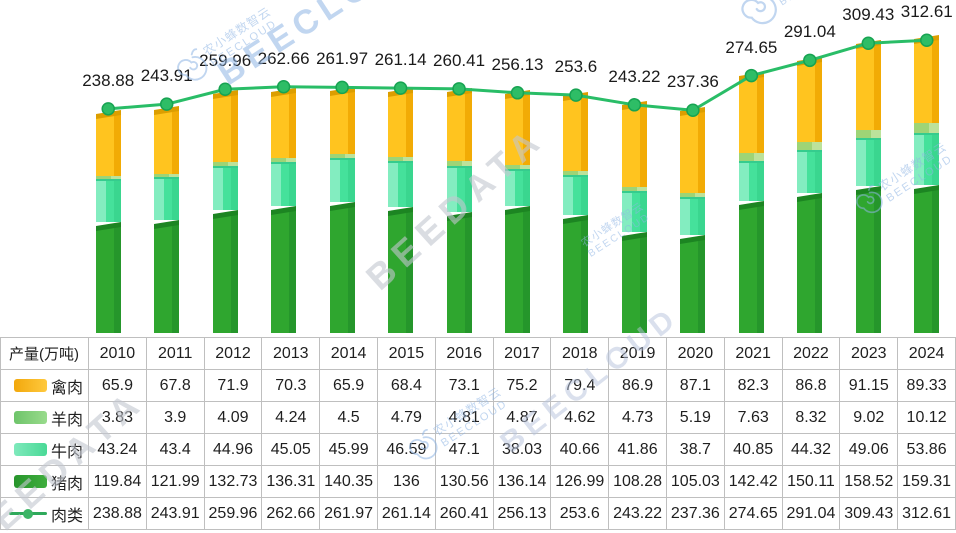 The height and width of the screenshot is (533, 956). I want to click on value-cell: 10.12, so click(926, 417).